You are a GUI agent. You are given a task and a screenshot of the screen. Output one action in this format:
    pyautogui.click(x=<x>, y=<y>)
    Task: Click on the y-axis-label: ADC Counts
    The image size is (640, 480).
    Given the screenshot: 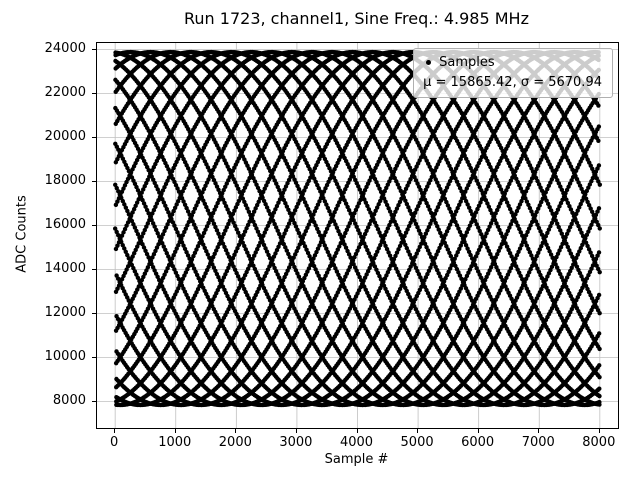 What is the action you would take?
    pyautogui.click(x=22, y=234)
    